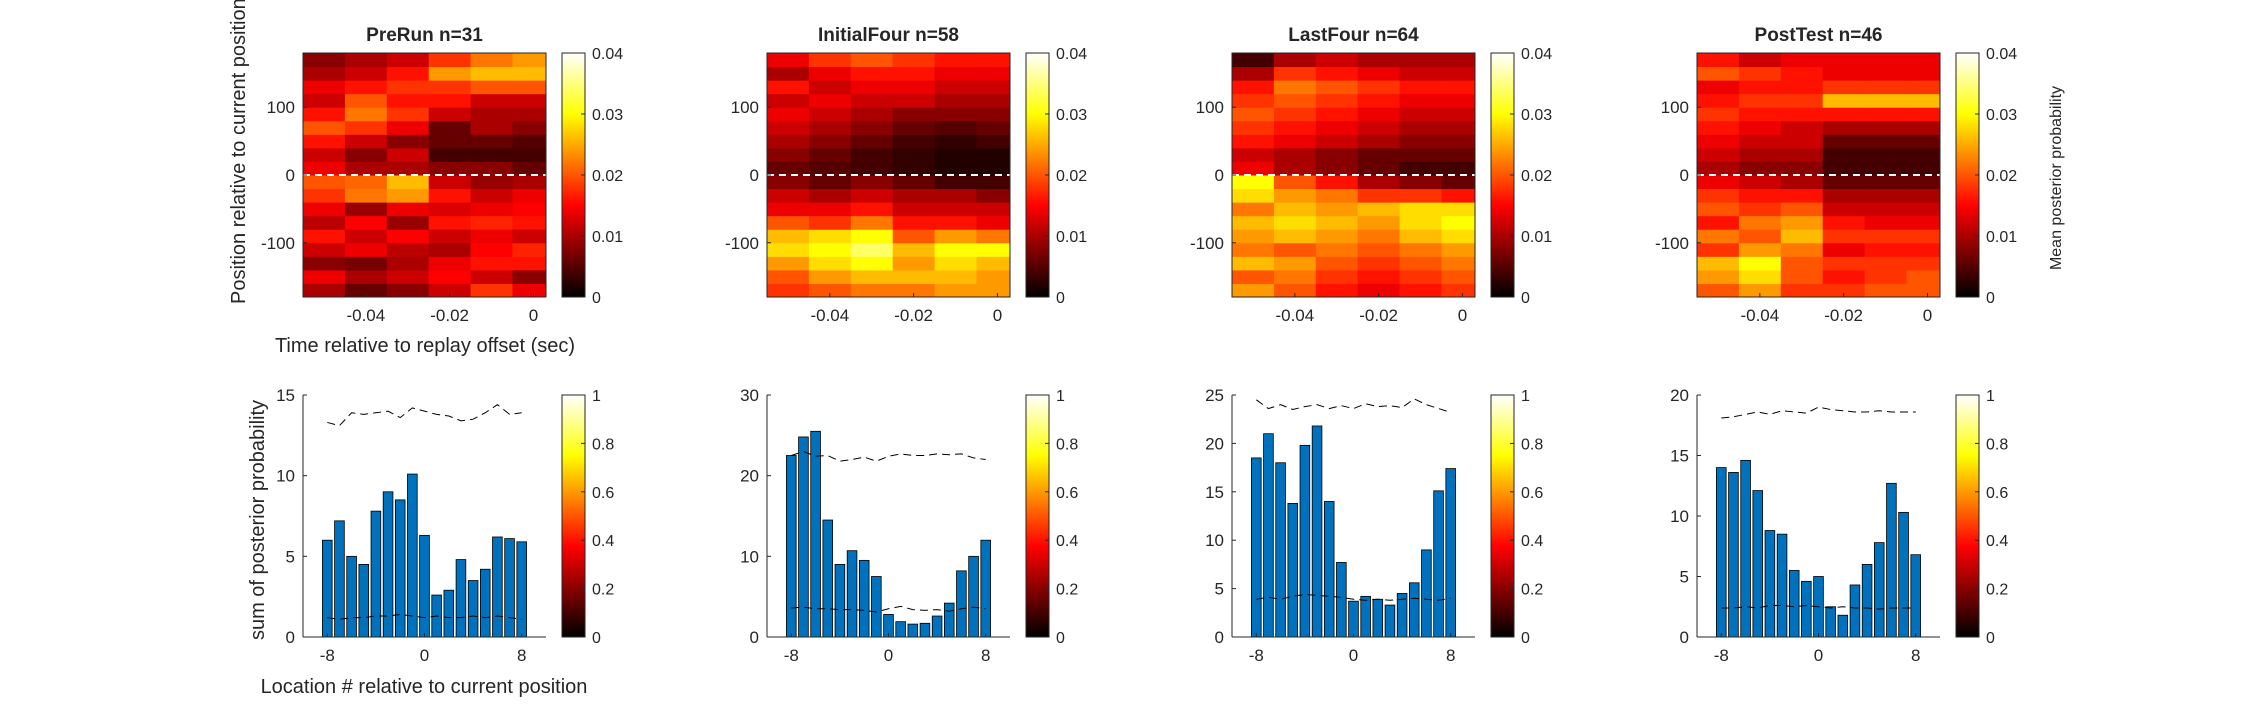 Image resolution: width=2256 pixels, height=716 pixels. What do you see at coordinates (290, 556) in the screenshot?
I see `y-tick-label: 5` at bounding box center [290, 556].